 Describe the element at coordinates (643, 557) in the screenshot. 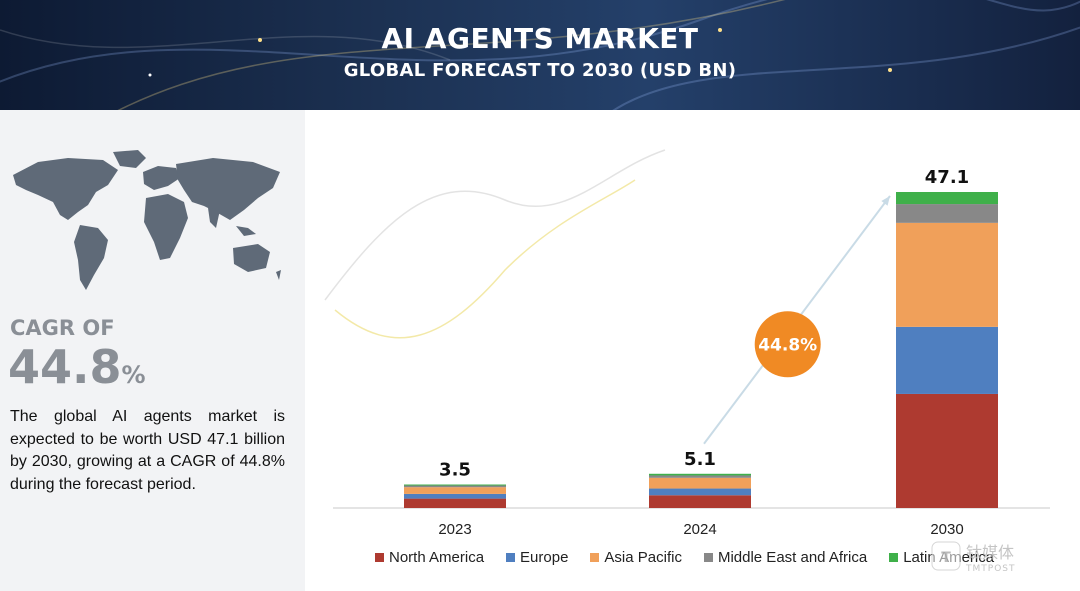

I see `legend-label: Asia Pacific` at that location.